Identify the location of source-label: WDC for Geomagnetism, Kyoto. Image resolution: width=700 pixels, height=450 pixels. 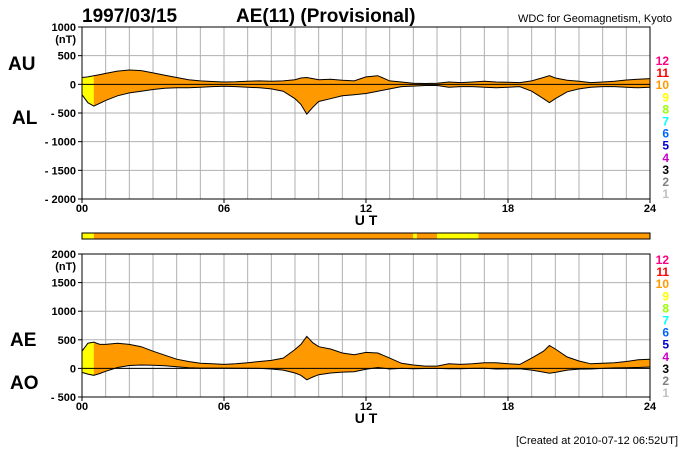
(595, 19).